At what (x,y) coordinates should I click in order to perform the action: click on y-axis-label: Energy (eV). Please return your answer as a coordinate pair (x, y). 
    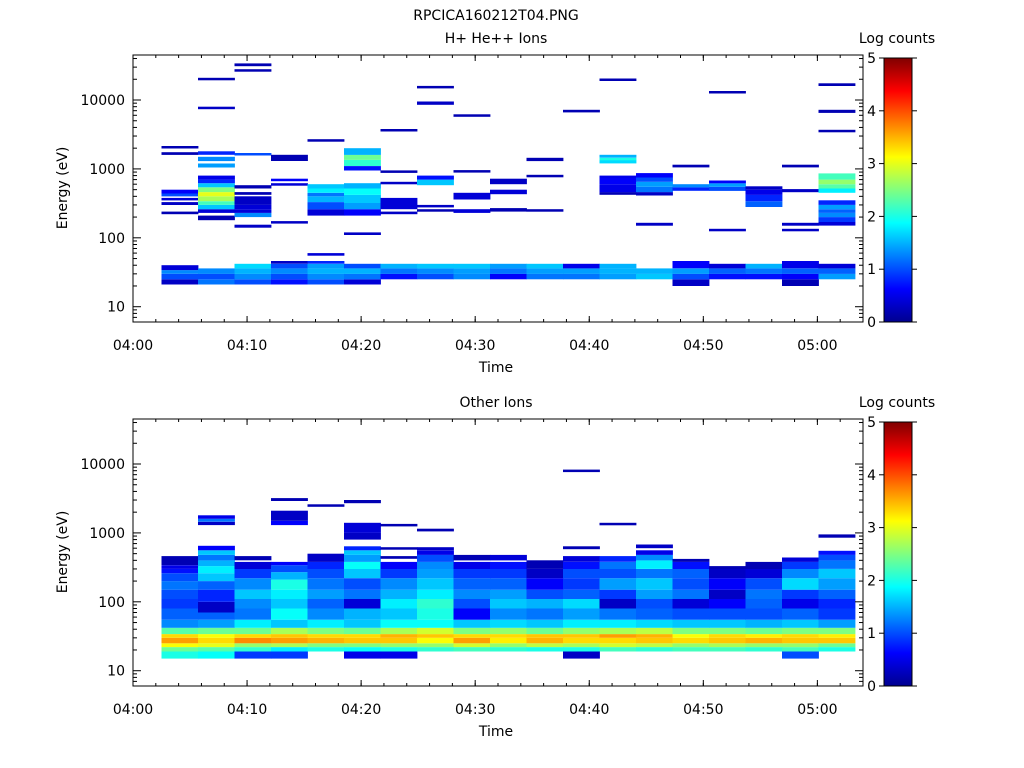
    Looking at the image, I should click on (63, 188).